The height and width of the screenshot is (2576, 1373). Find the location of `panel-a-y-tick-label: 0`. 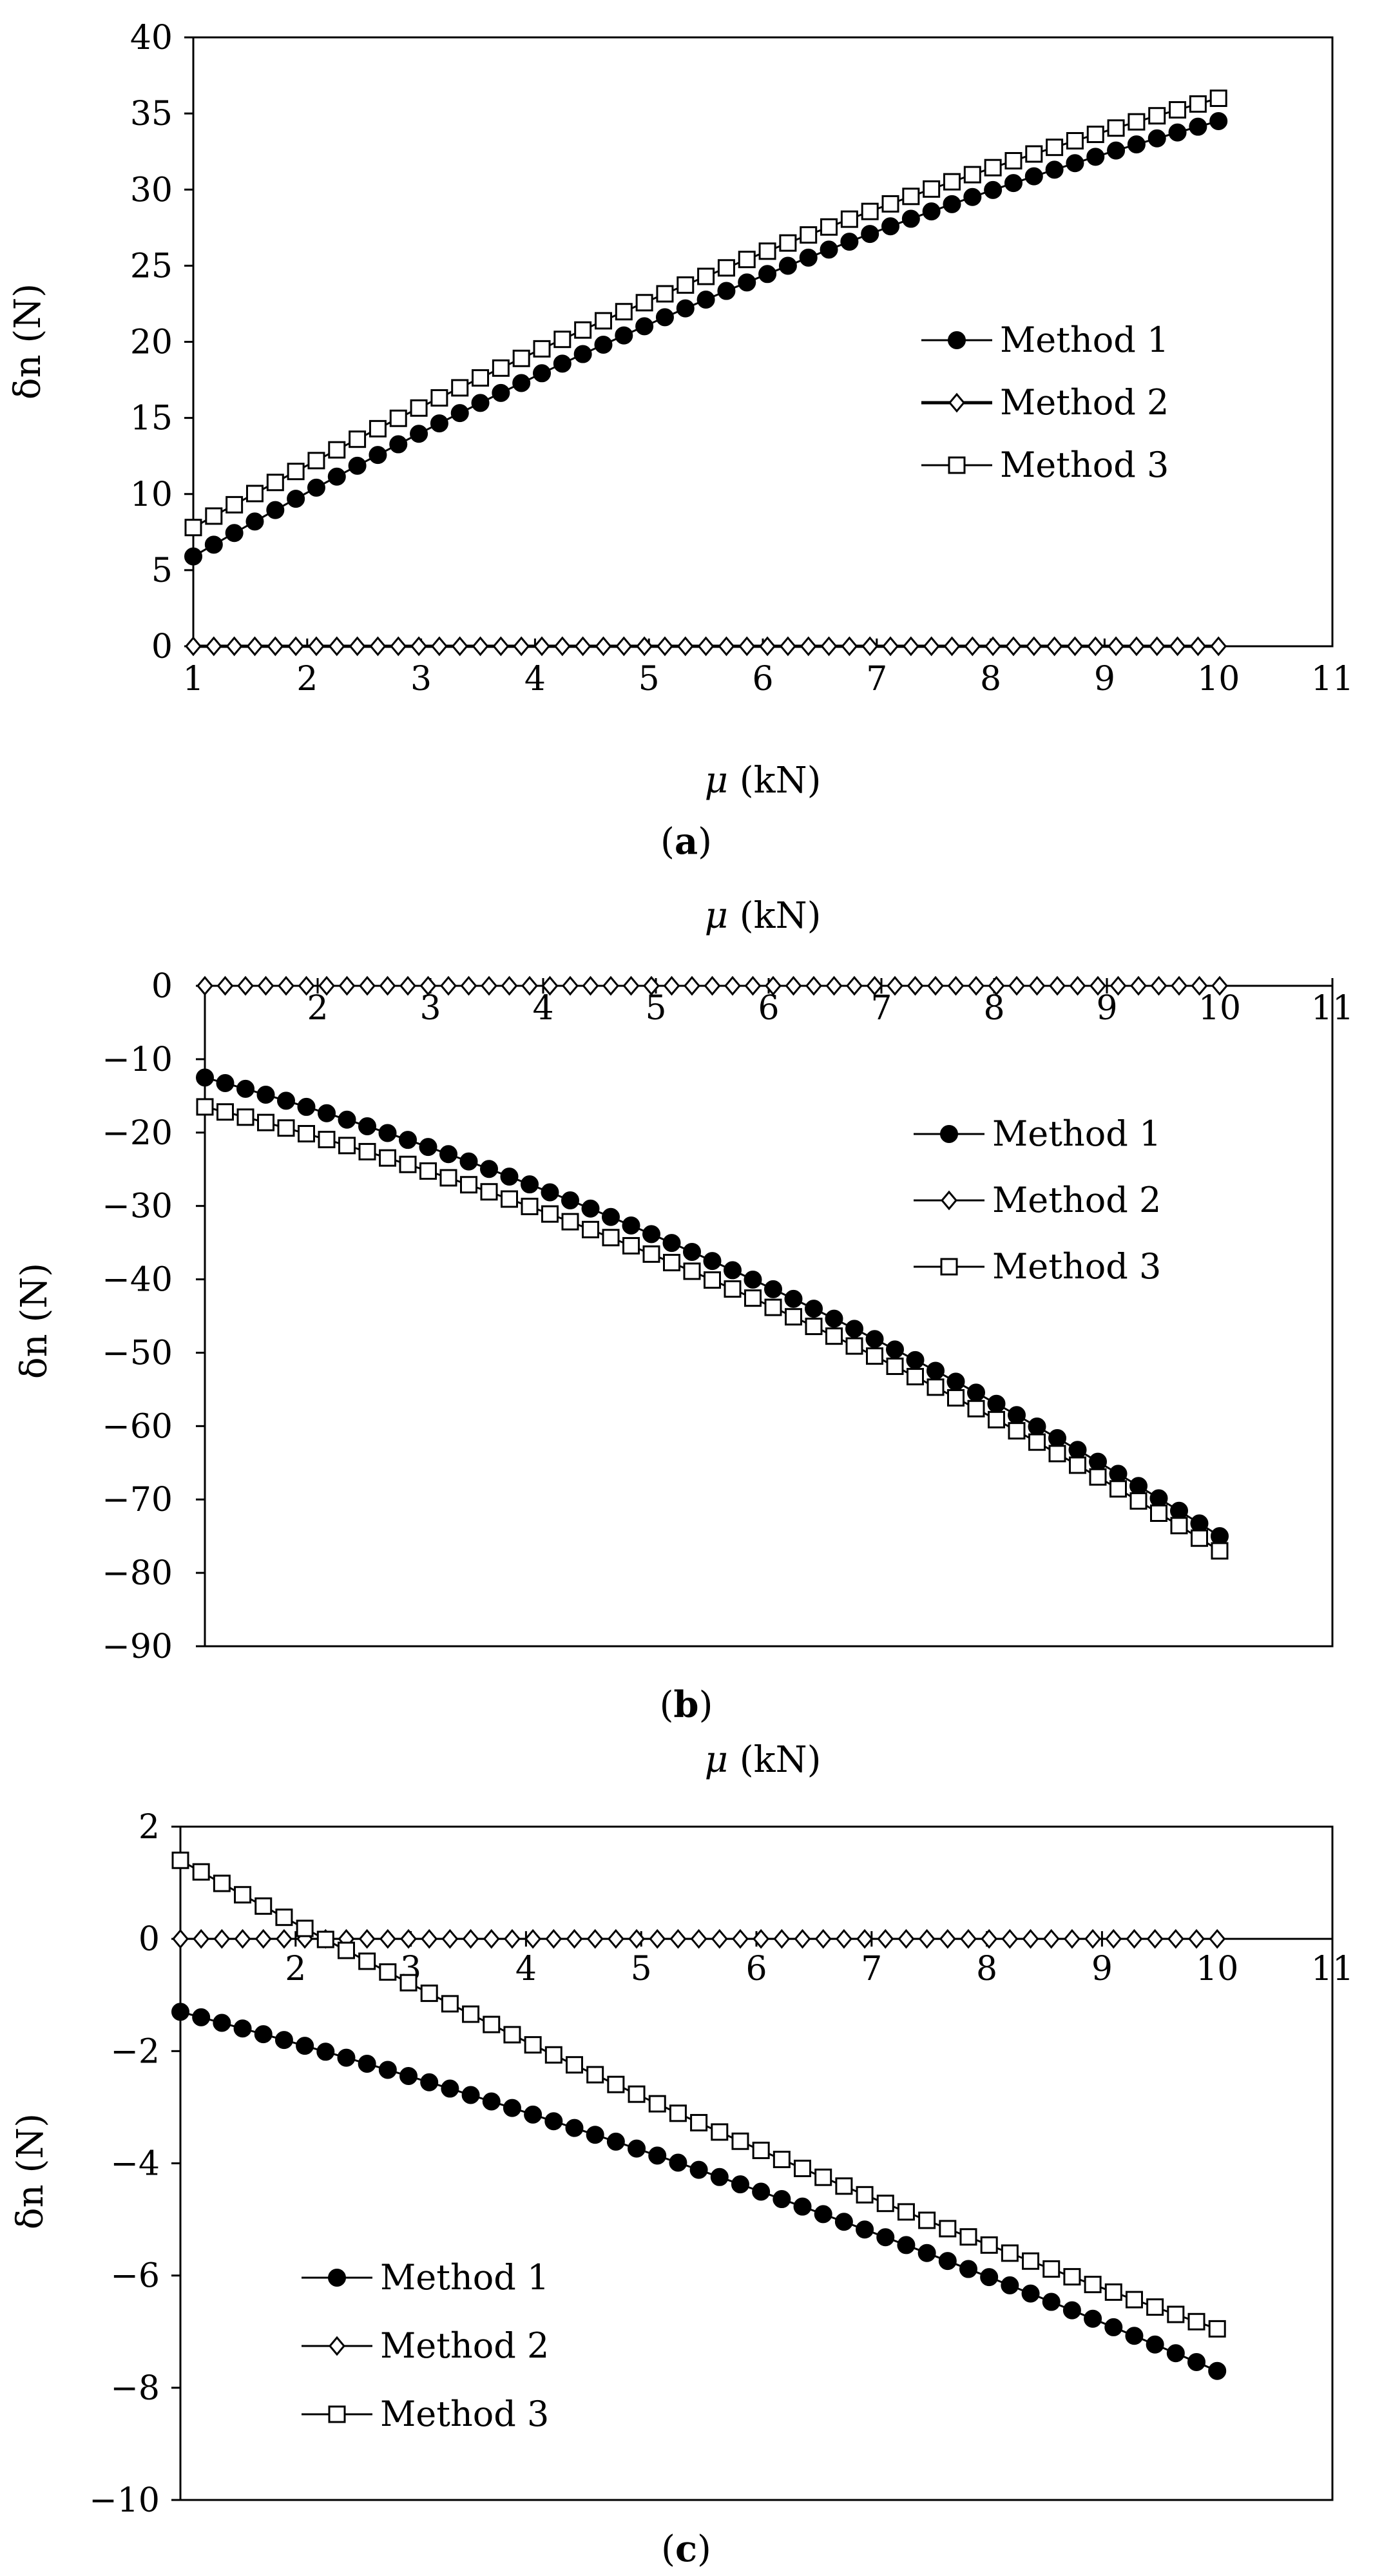

panel-a-y-tick-label: 0 is located at coordinates (162, 647).